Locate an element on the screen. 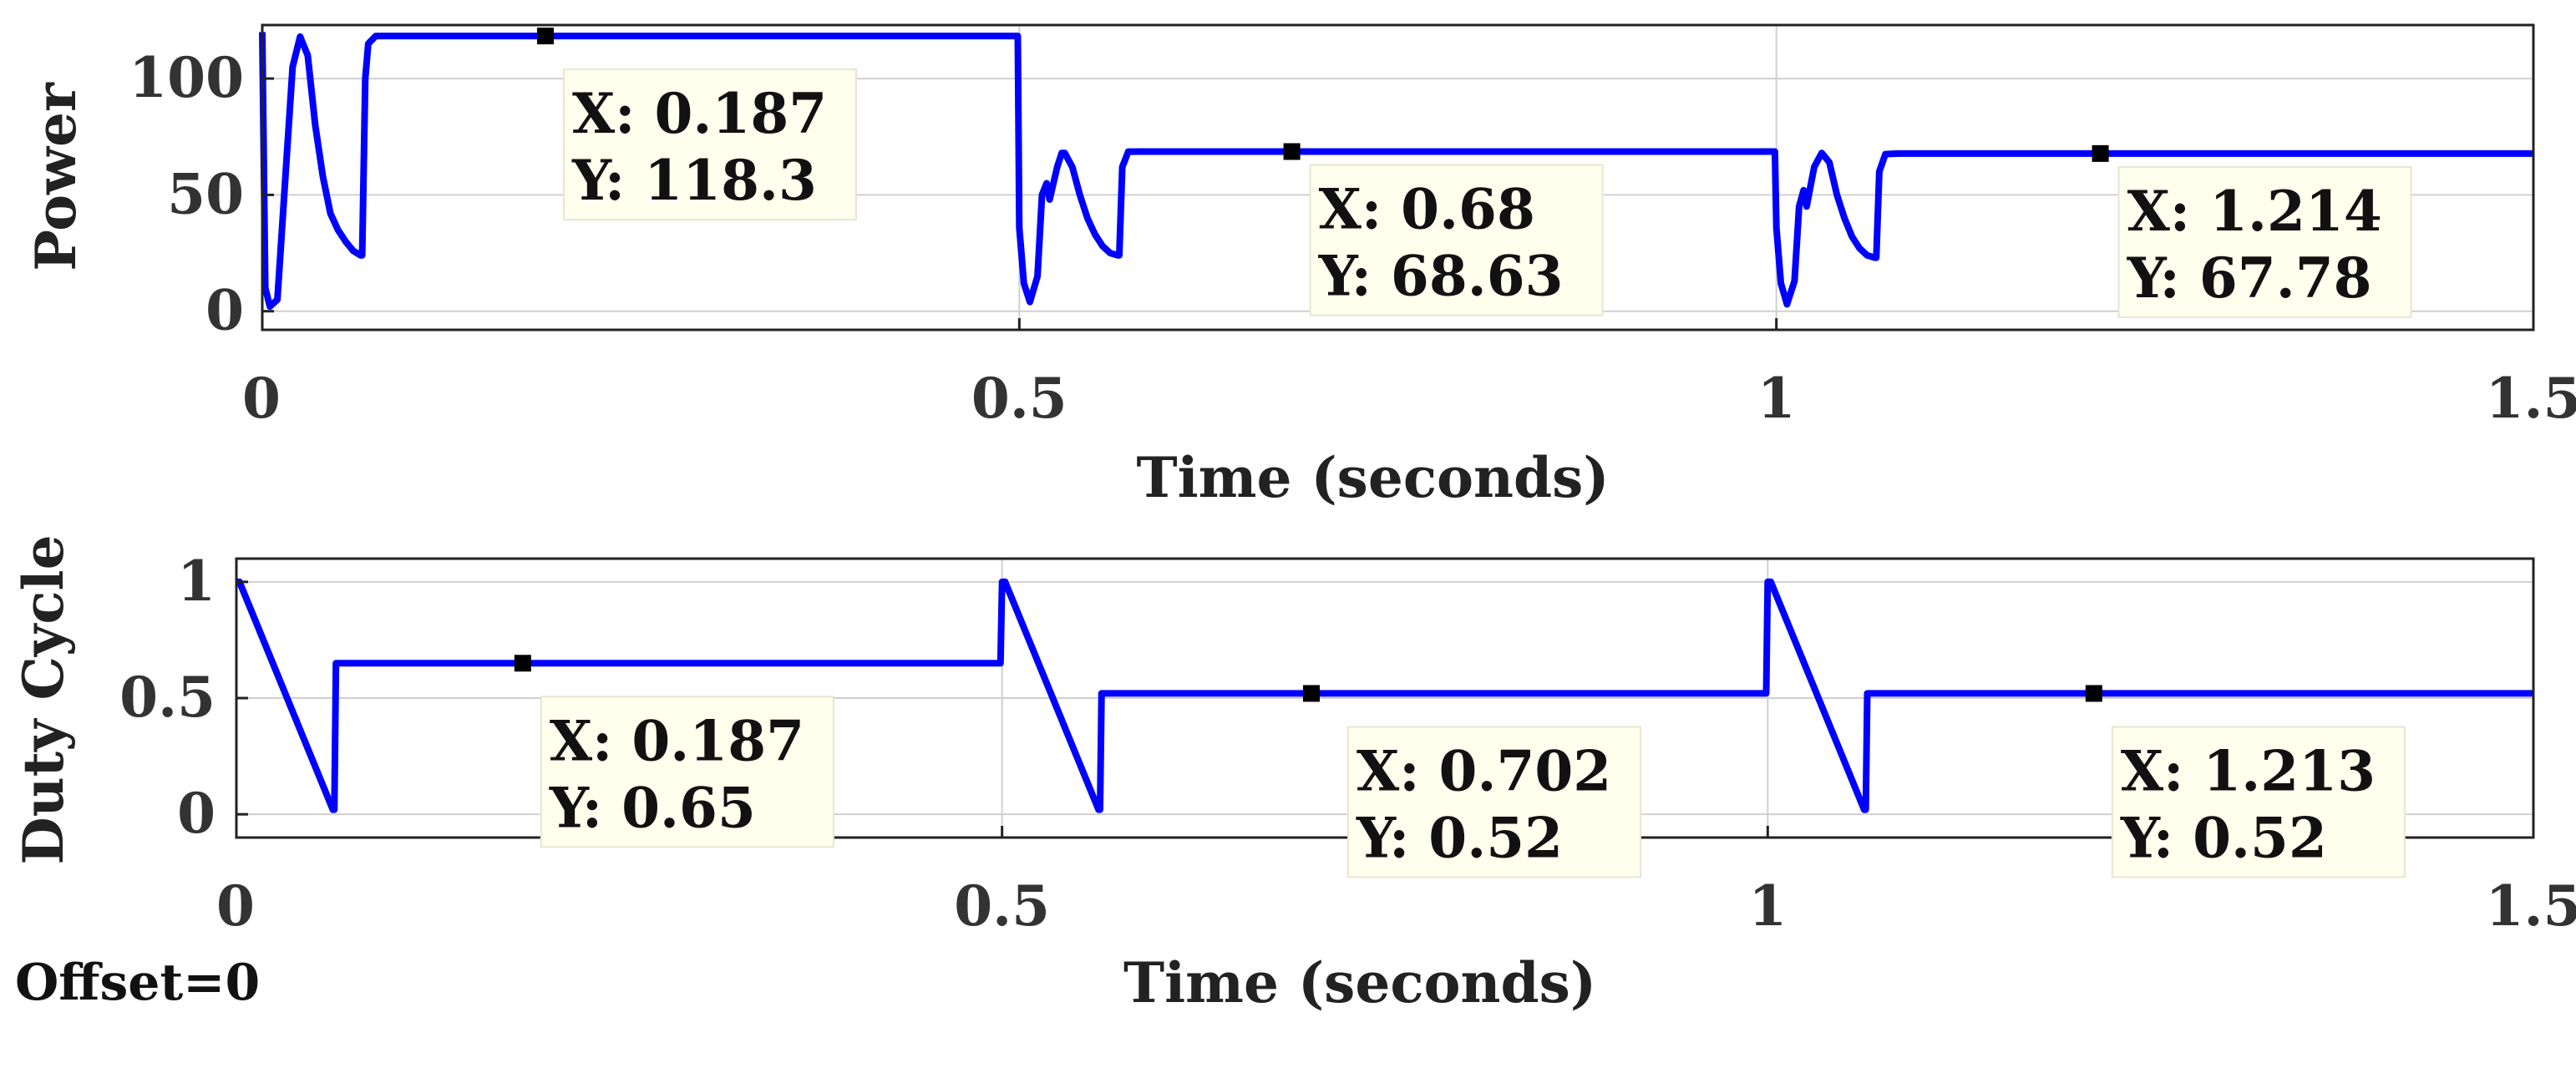 This screenshot has width=2576, height=1068. duty-x-tick-label: 1.5 is located at coordinates (2531, 906).